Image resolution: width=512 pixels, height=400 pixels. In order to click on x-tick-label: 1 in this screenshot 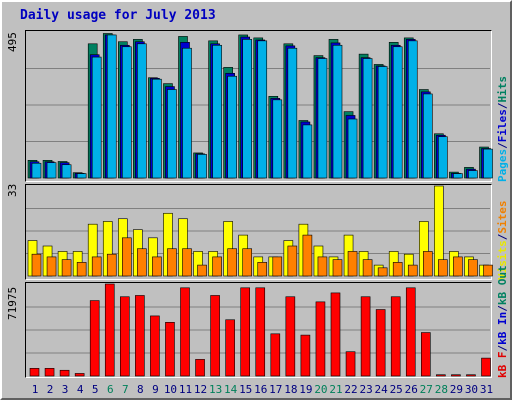, I will do `click(35, 389)`.